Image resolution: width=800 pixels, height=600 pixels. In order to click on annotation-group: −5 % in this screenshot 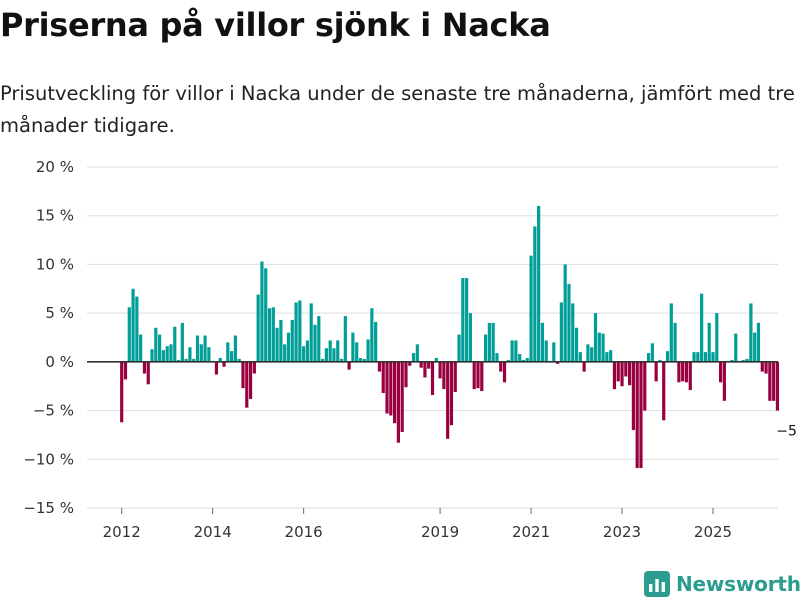, I will do `click(788, 432)`.